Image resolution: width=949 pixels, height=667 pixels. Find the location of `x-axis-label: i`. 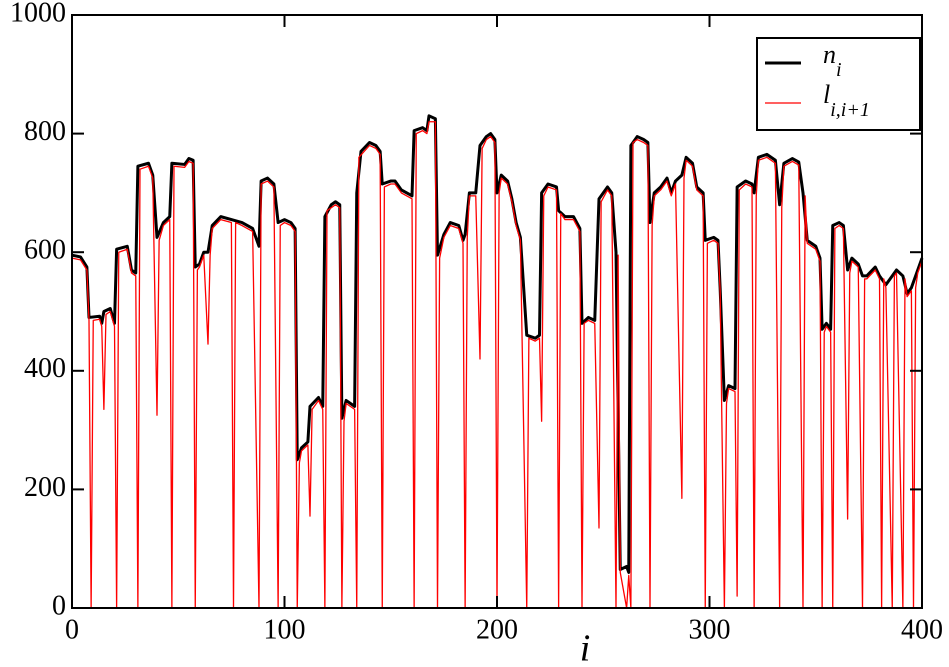

x-axis-label: i is located at coordinates (585, 647).